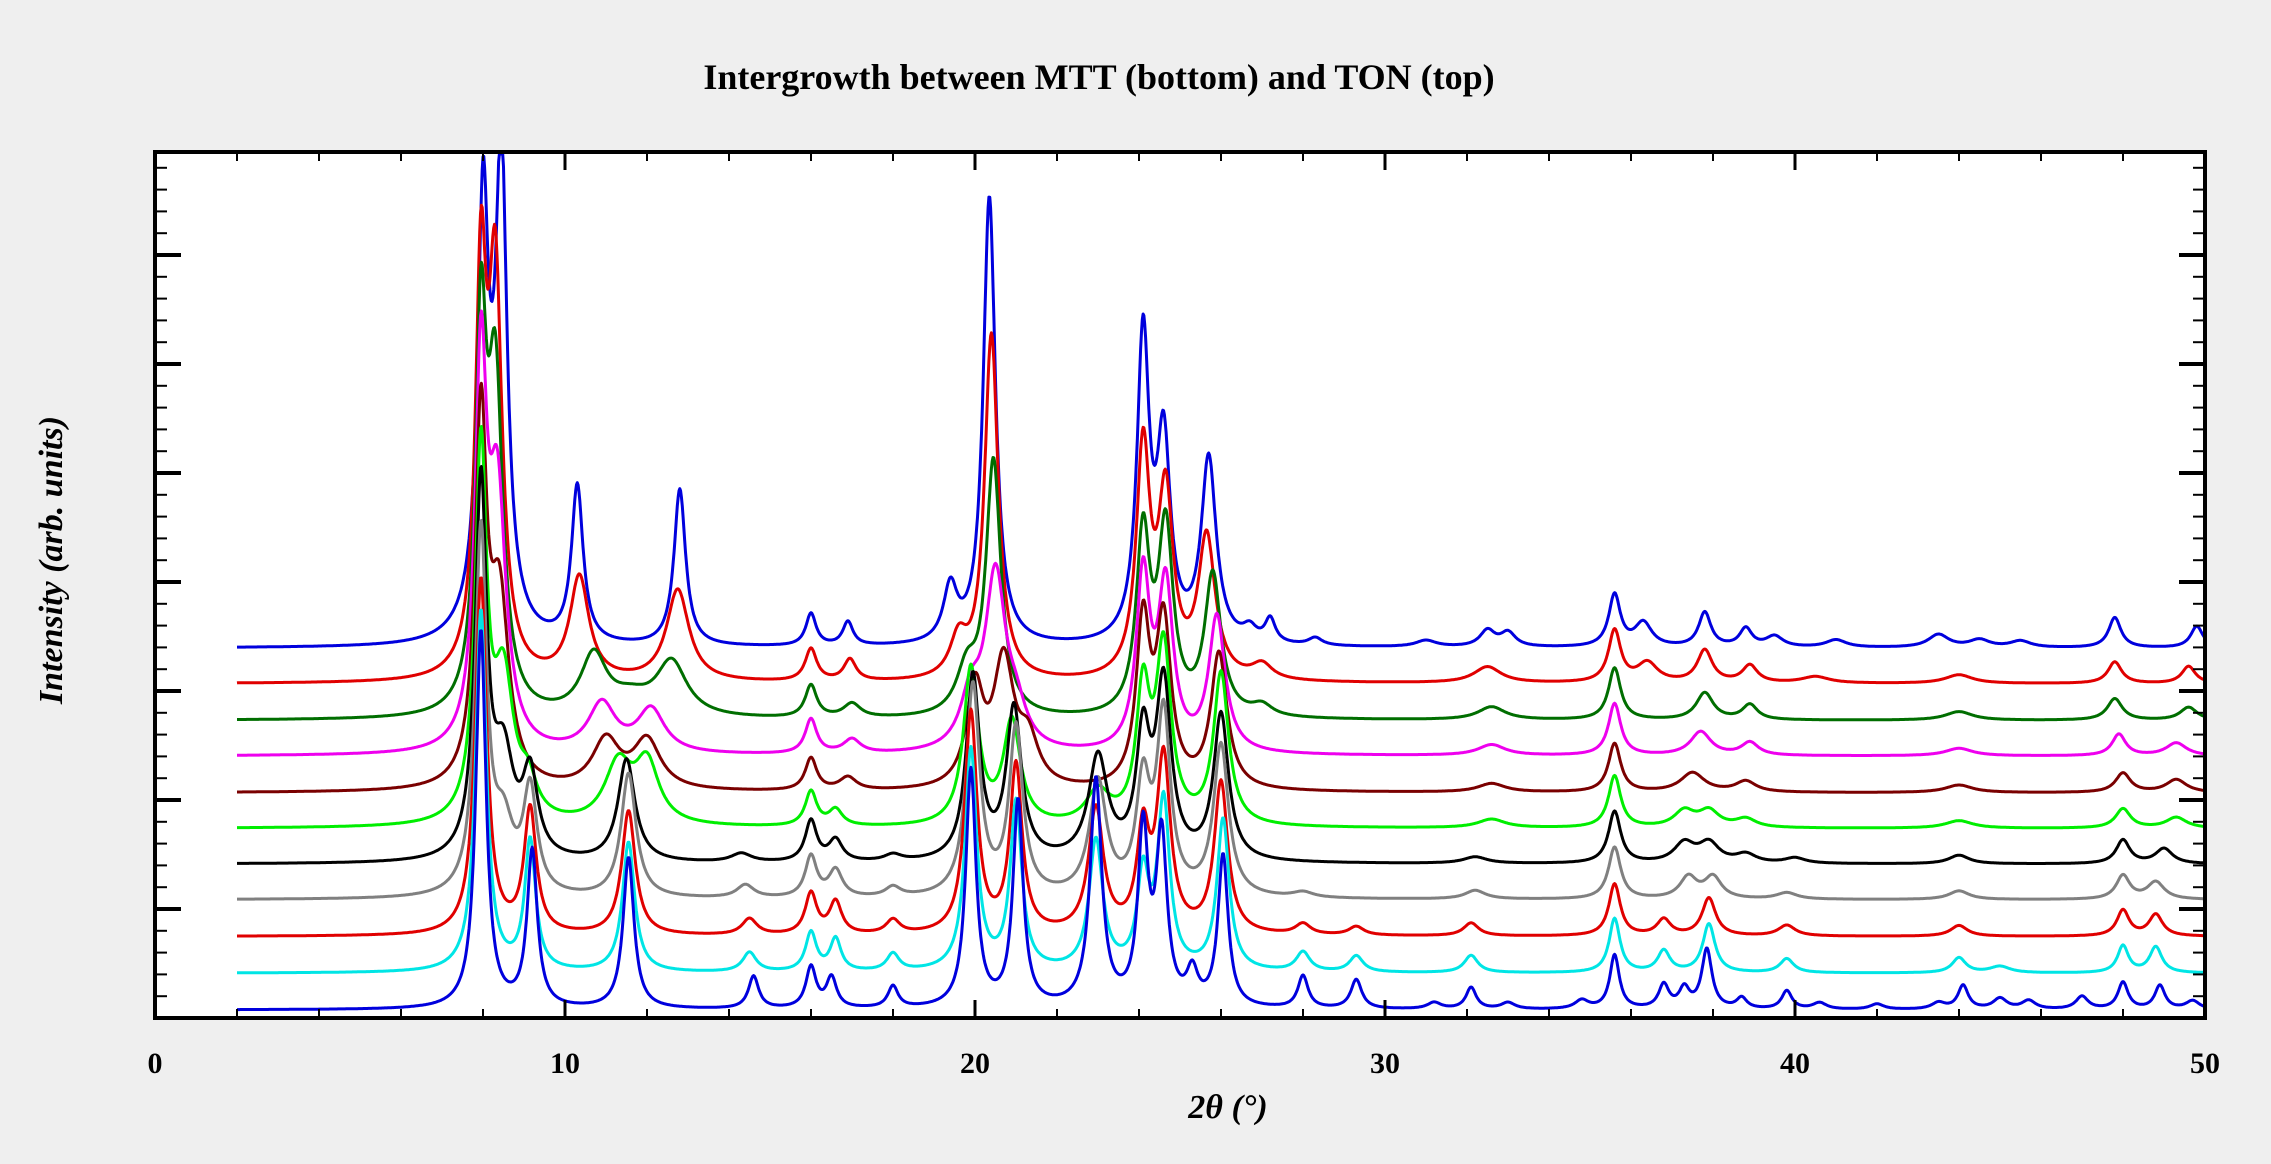 This screenshot has height=1164, width=2271. Describe the element at coordinates (155, 1063) in the screenshot. I see `x-tick-label: 0` at that location.